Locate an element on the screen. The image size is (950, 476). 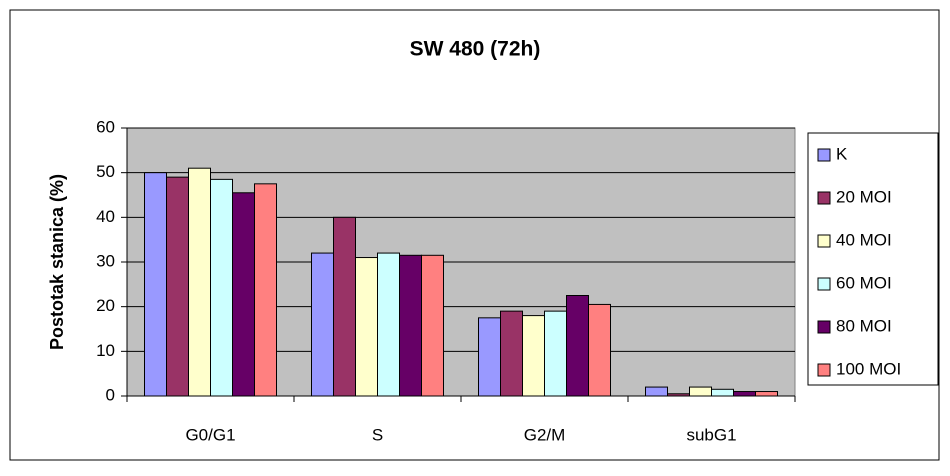
y-tick-label: 60 is located at coordinates (105, 126).